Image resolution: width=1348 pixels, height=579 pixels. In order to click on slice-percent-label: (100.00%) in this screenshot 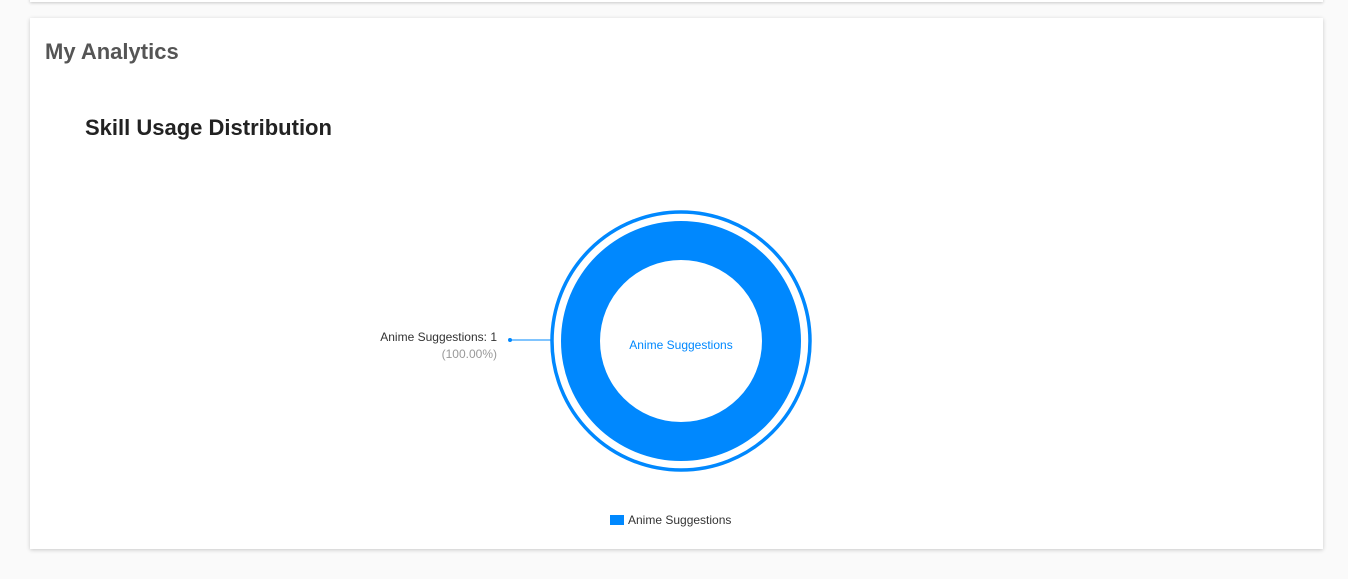, I will do `click(469, 354)`.